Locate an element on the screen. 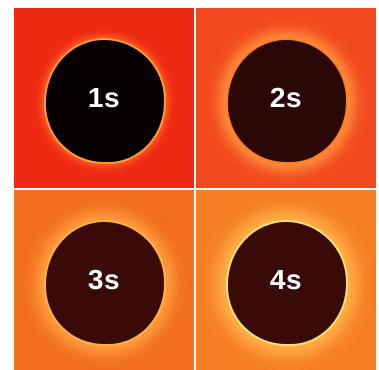 Image resolution: width=379 pixels, height=370 pixels. time-label: 1s is located at coordinates (104, 97).